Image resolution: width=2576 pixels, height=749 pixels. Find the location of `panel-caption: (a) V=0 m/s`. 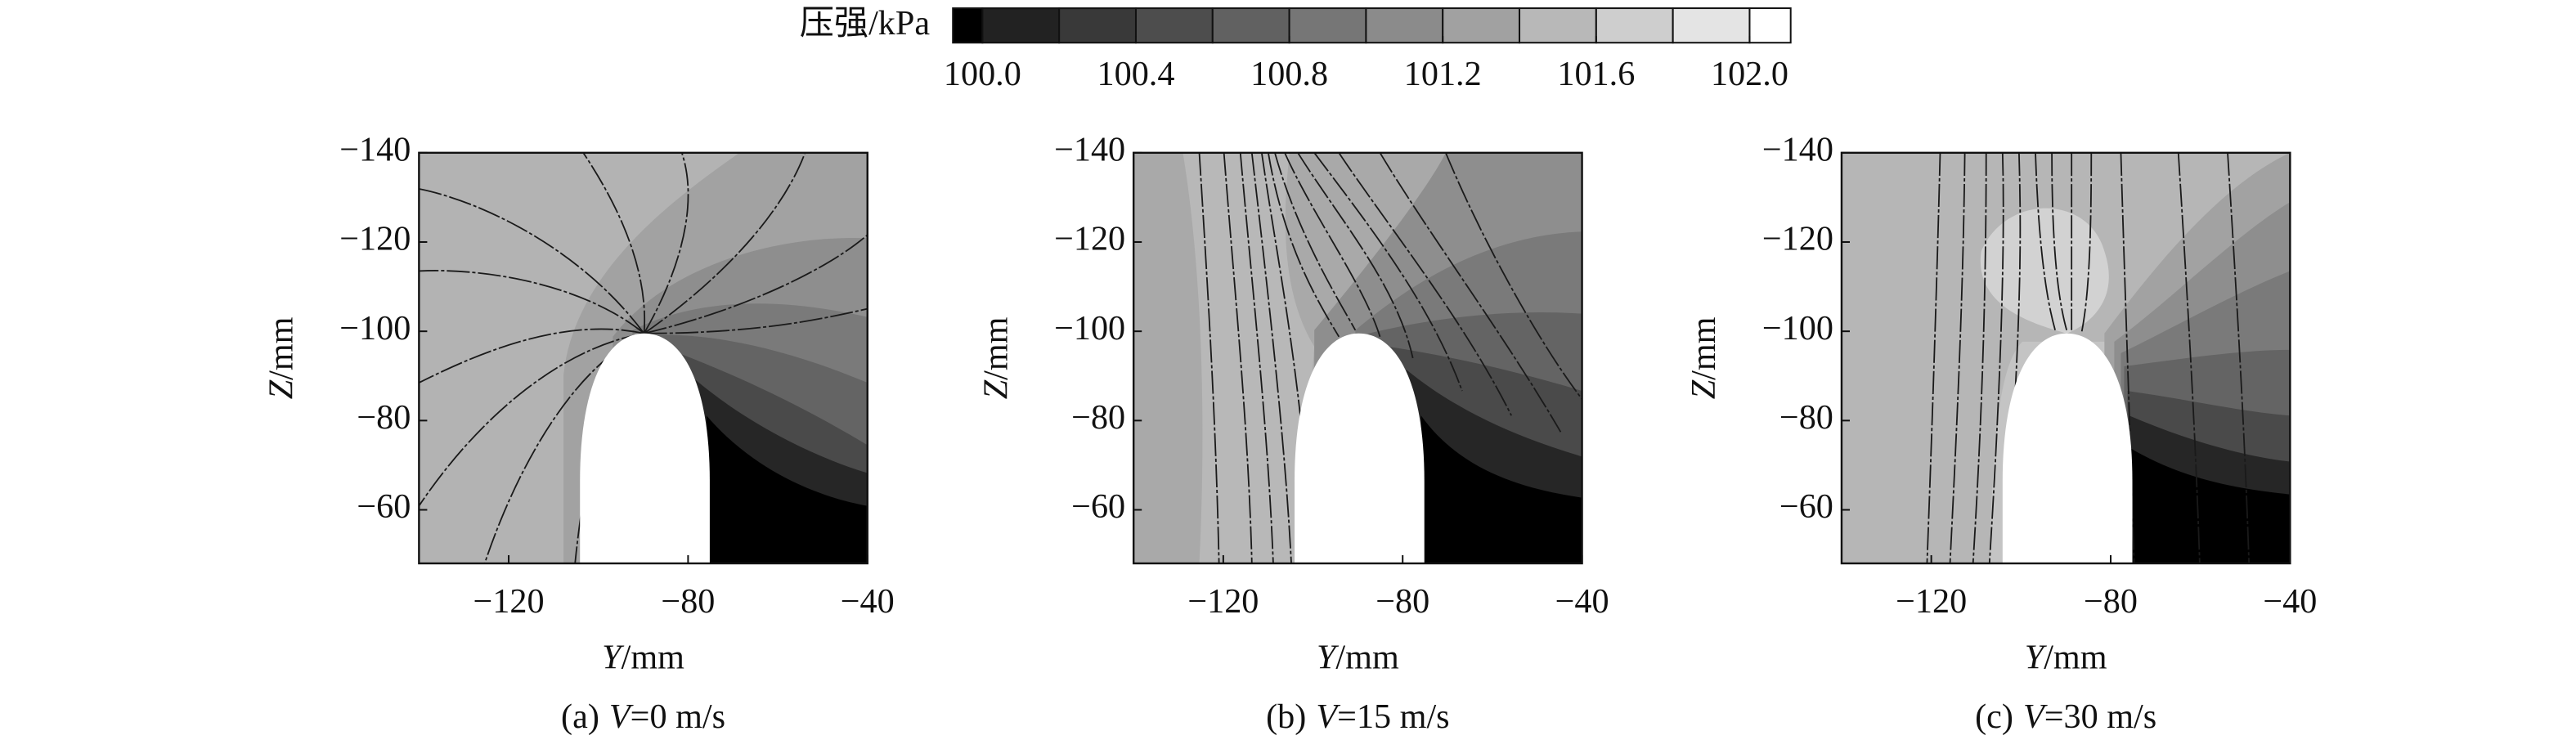

panel-caption: (a) V=0 m/s is located at coordinates (643, 716).